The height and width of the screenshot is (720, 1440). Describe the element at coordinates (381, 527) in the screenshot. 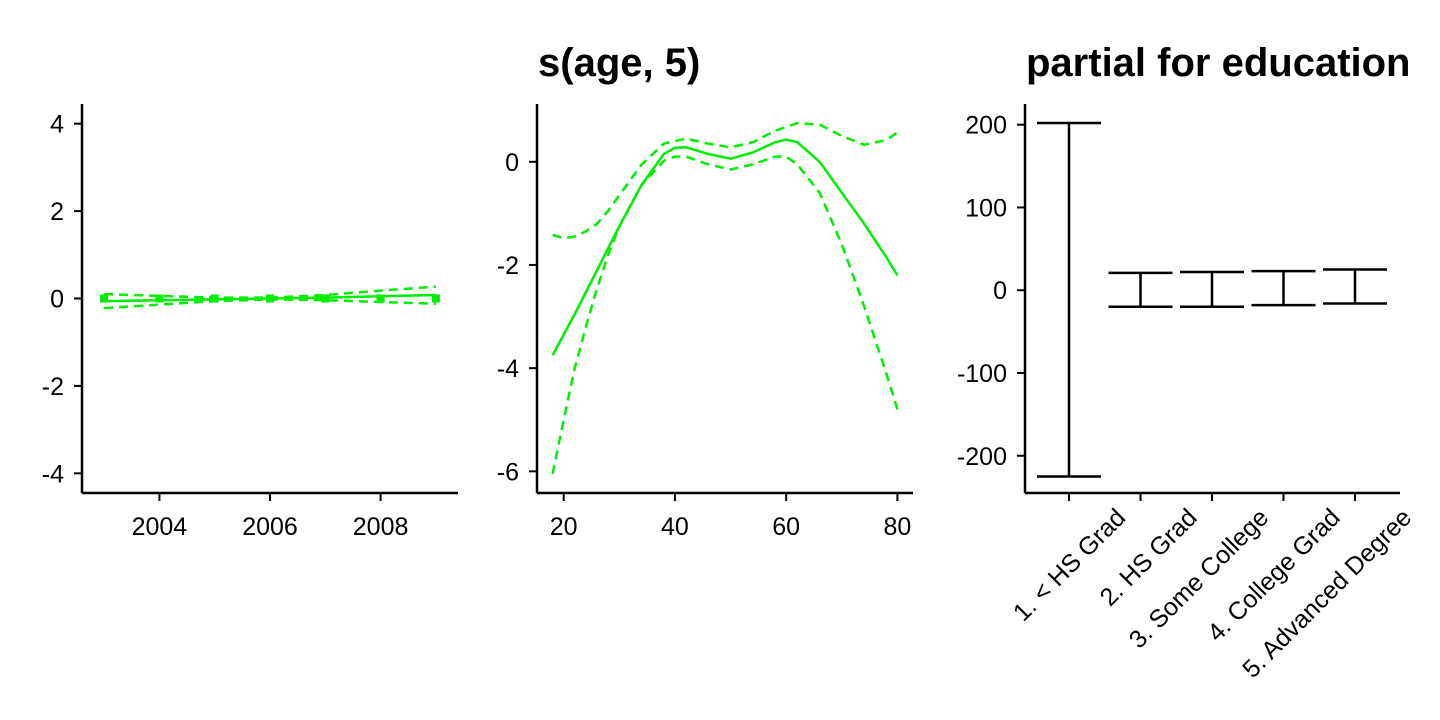

I see `x-tick-label: 2008` at that location.